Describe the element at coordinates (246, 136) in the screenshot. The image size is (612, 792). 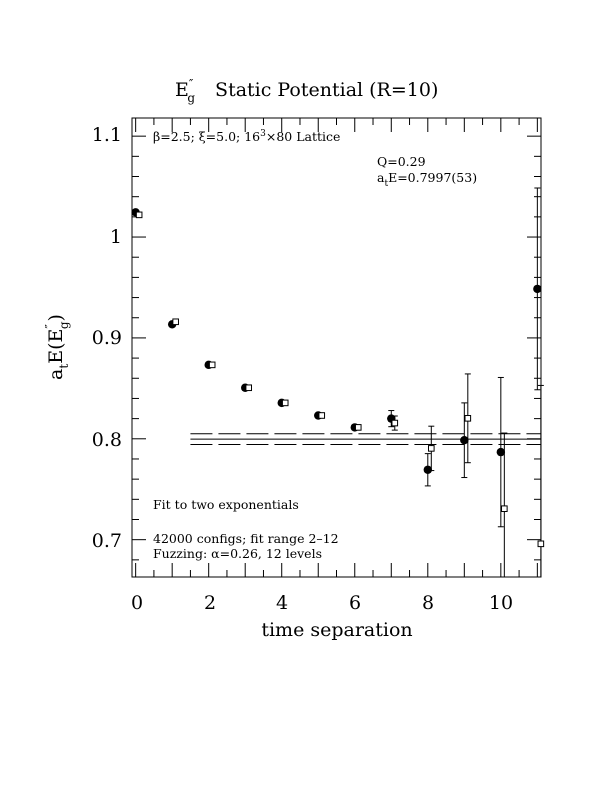
I see `annotation-lattice: β=2.5; ξ=5.0; 163×80 Lattice` at that location.